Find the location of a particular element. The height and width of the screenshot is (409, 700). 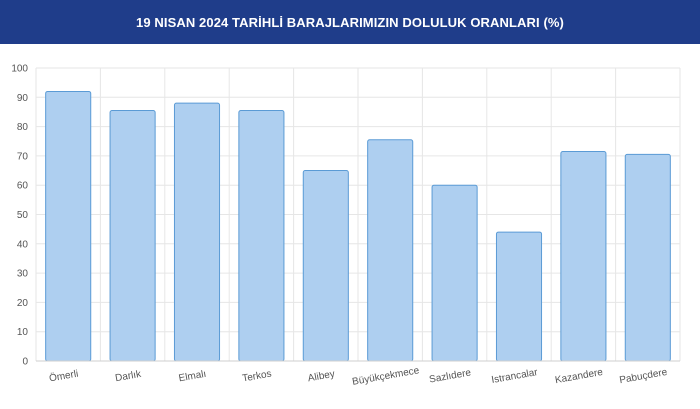

x-tick-label: Büyükçekmece is located at coordinates (385, 376).